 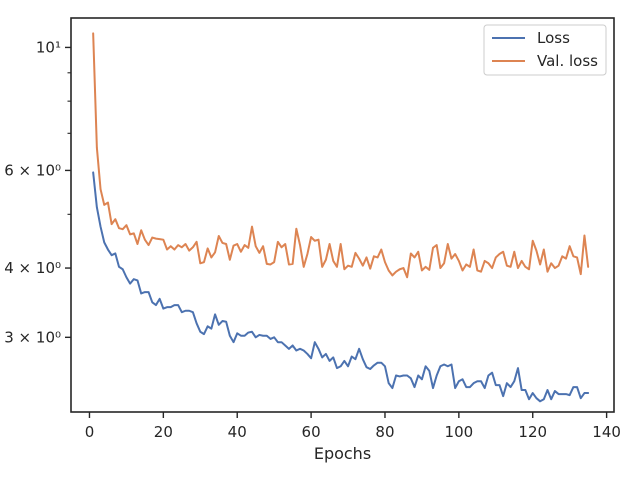 I want to click on x-tick-label: 20, so click(x=163, y=432).